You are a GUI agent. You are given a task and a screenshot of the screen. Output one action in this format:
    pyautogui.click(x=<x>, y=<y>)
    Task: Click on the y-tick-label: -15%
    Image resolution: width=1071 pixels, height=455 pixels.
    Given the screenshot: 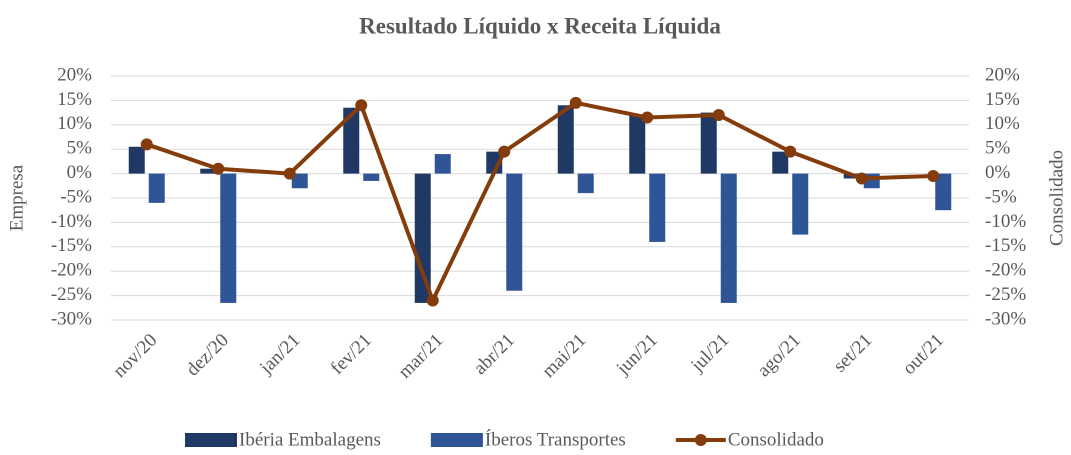 What is the action you would take?
    pyautogui.click(x=71, y=245)
    